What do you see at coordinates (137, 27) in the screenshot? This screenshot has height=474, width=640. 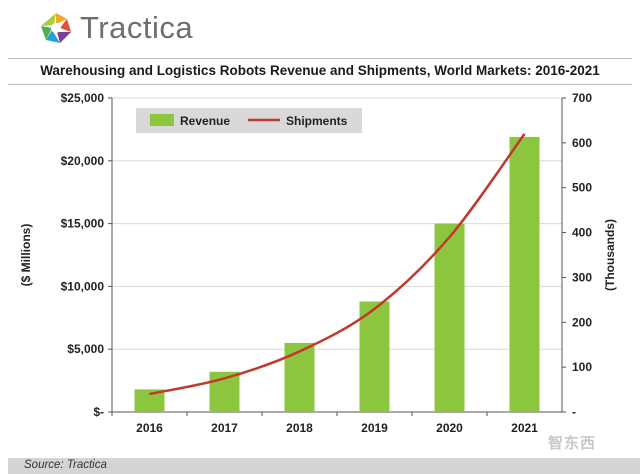 I see `brand-name: Tractica` at bounding box center [137, 27].